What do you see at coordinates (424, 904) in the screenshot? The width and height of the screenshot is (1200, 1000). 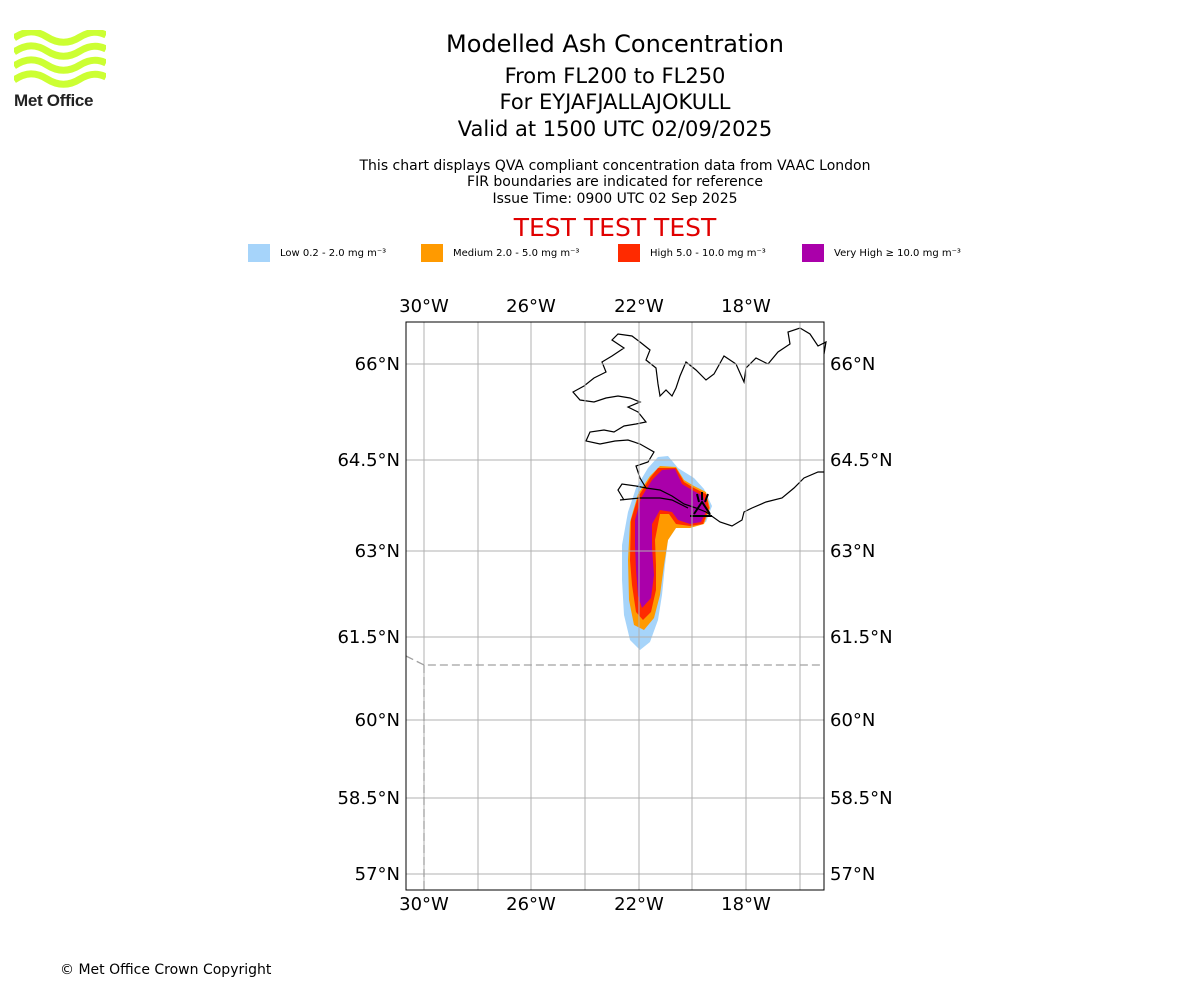 I see `lon-label-bottom-30w: 30°W` at bounding box center [424, 904].